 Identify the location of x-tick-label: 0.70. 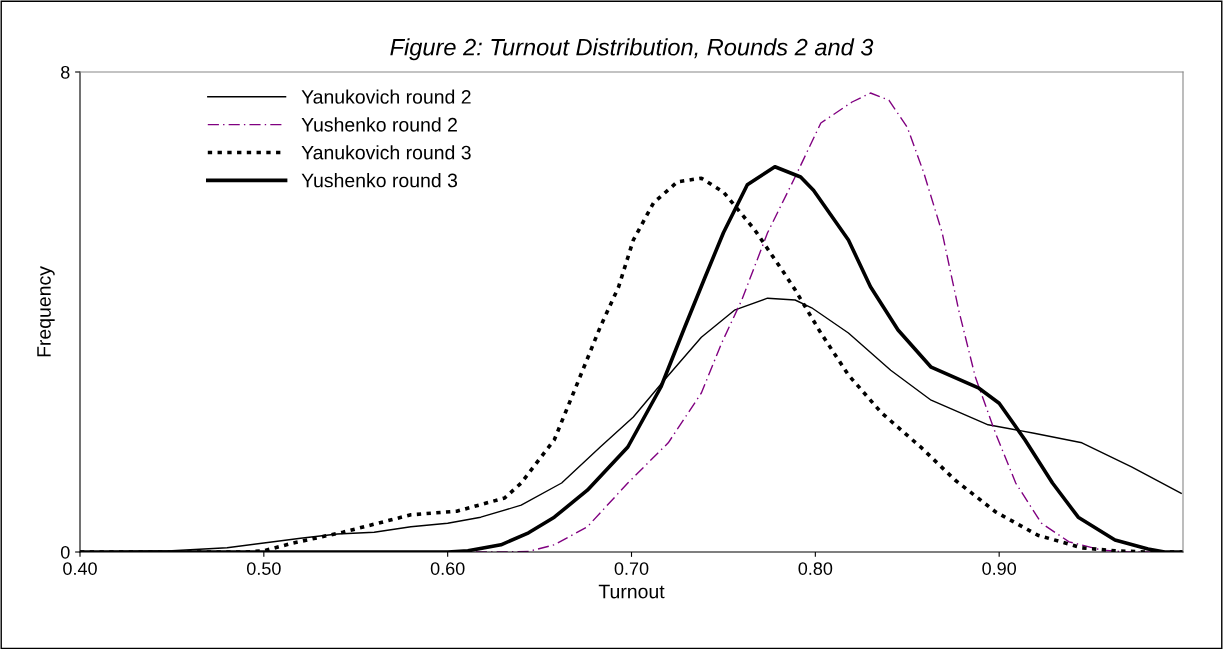
(631, 568).